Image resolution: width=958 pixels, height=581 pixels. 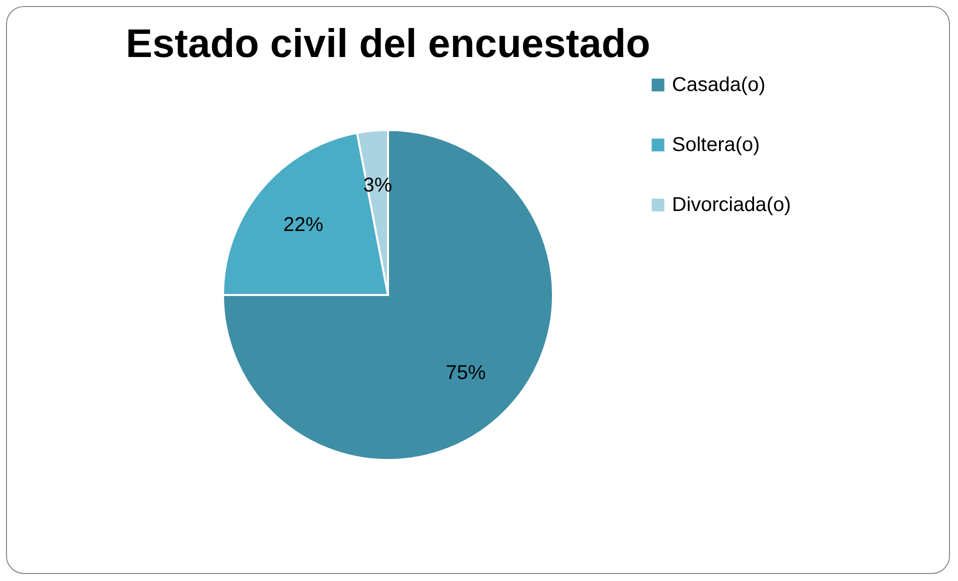 I want to click on legend-label: Soltera(o), so click(x=716, y=145).